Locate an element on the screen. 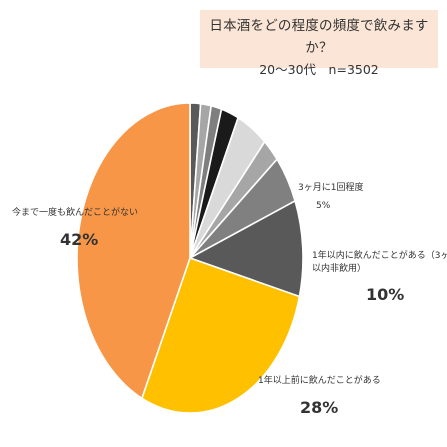 This screenshot has height=447, width=447. slice-label-8-line-1: 1年以内に飲んだことがある（3ヶ月 is located at coordinates (379, 255).